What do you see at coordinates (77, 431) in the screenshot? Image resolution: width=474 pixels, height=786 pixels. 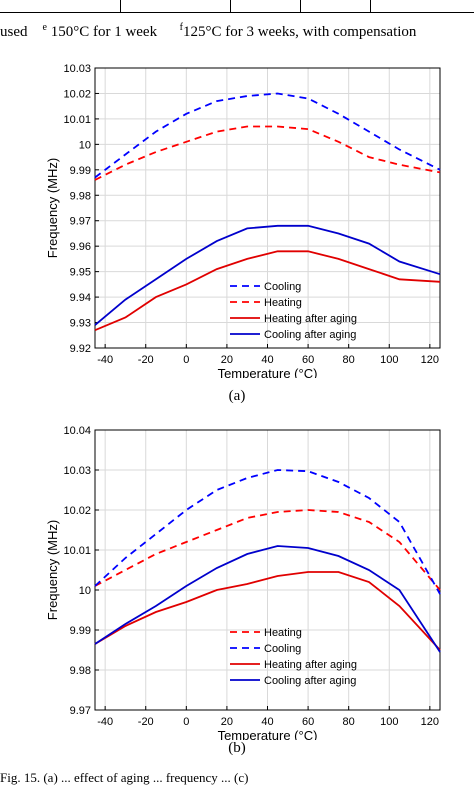 I see `y-tick-label: 10.04` at bounding box center [77, 431].